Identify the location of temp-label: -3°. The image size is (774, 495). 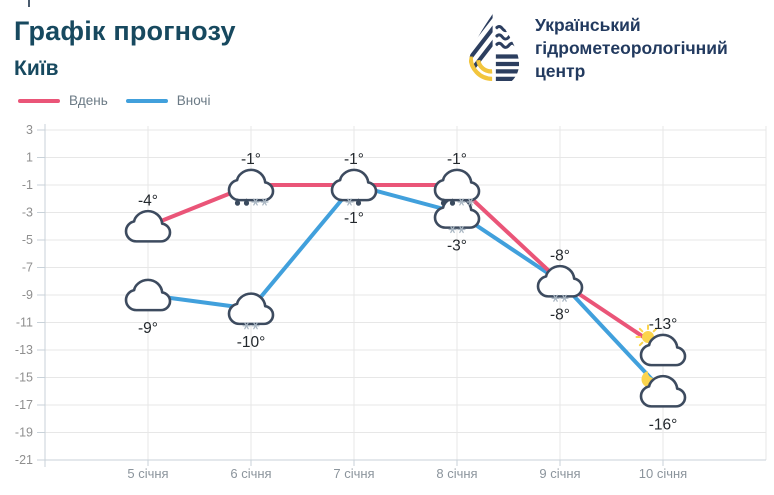
(457, 246).